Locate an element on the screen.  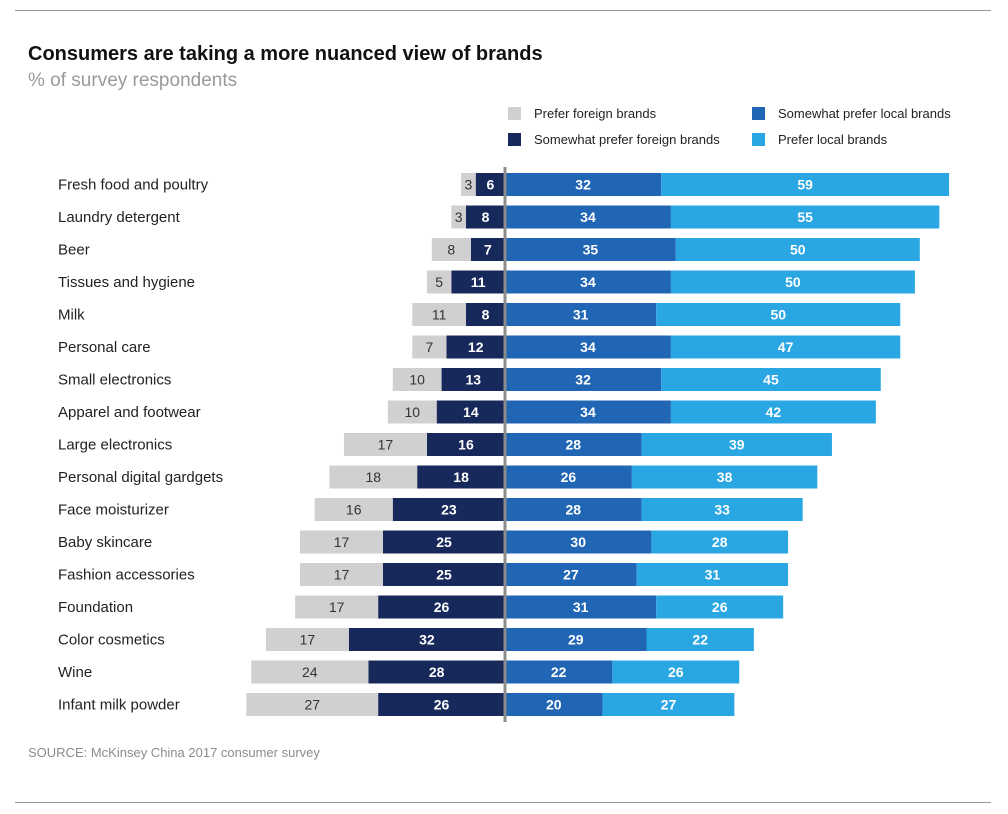
category-label: Fresh food and poultry is located at coordinates (133, 185).